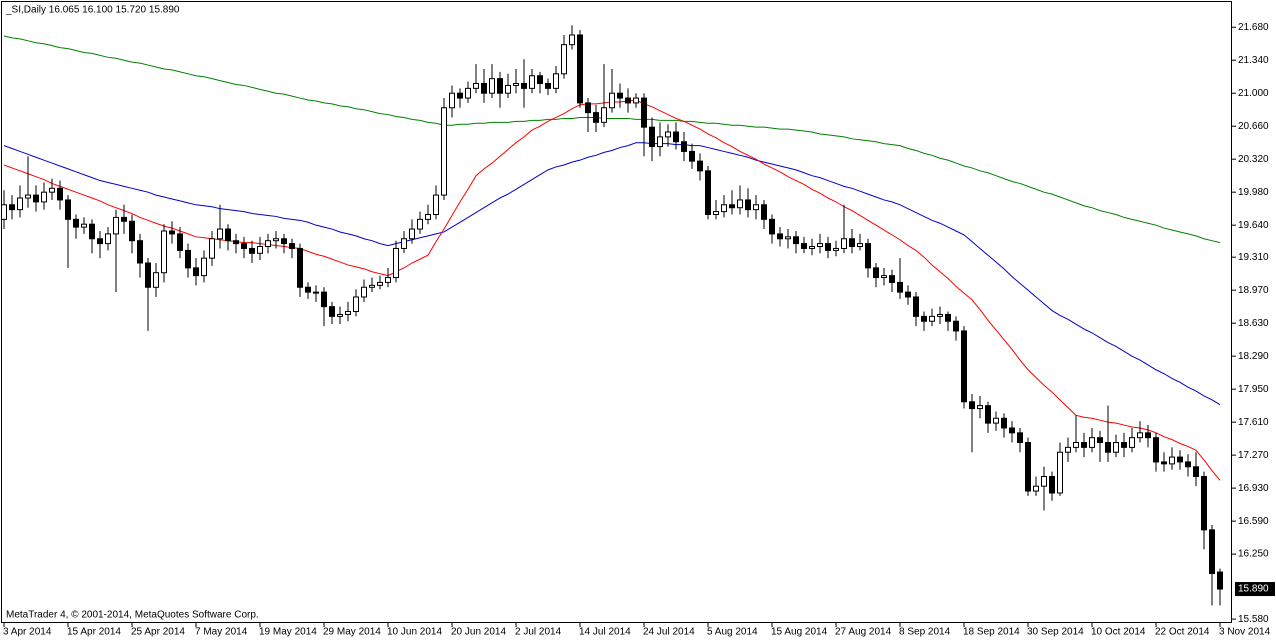  Describe the element at coordinates (538, 632) in the screenshot. I see `x-tick-label: 2 Jul 2014` at that location.